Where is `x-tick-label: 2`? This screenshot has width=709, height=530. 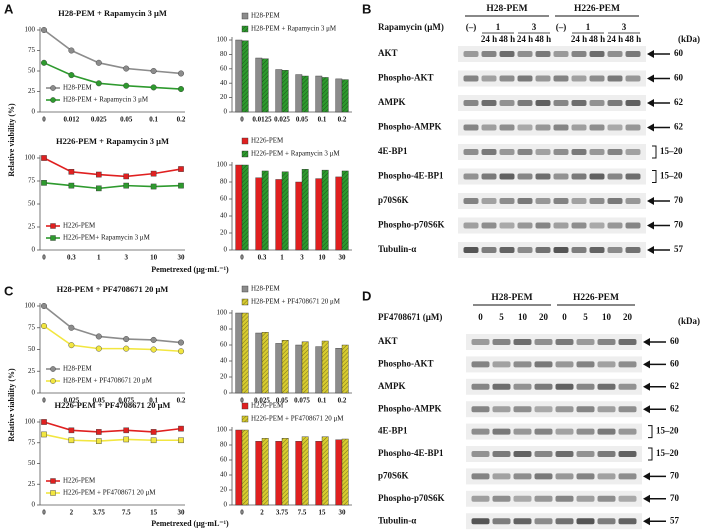 x-tick-label: 2 is located at coordinates (72, 513).